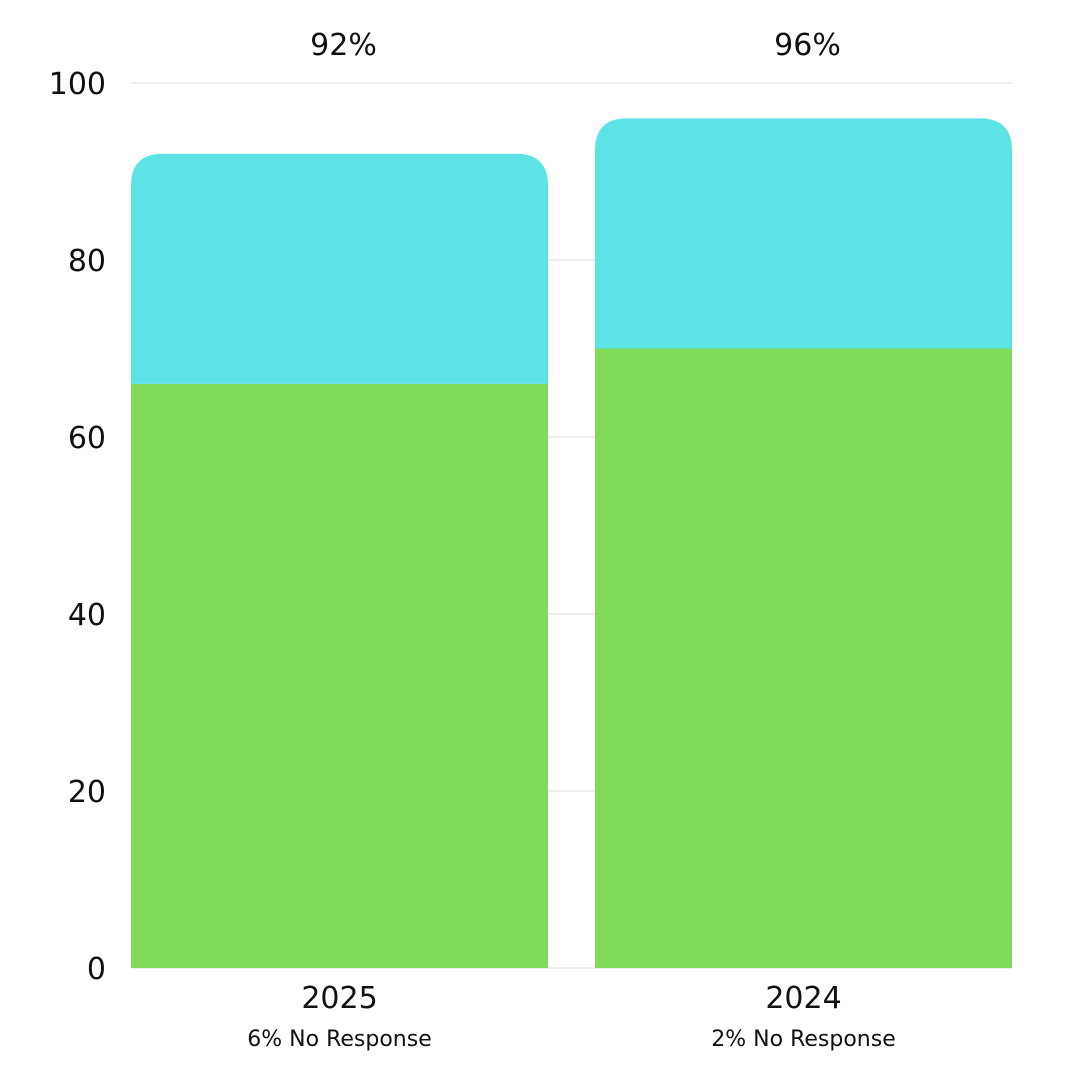 The height and width of the screenshot is (1080, 1080). Describe the element at coordinates (96, 969) in the screenshot. I see `y-tick-label: 0` at that location.